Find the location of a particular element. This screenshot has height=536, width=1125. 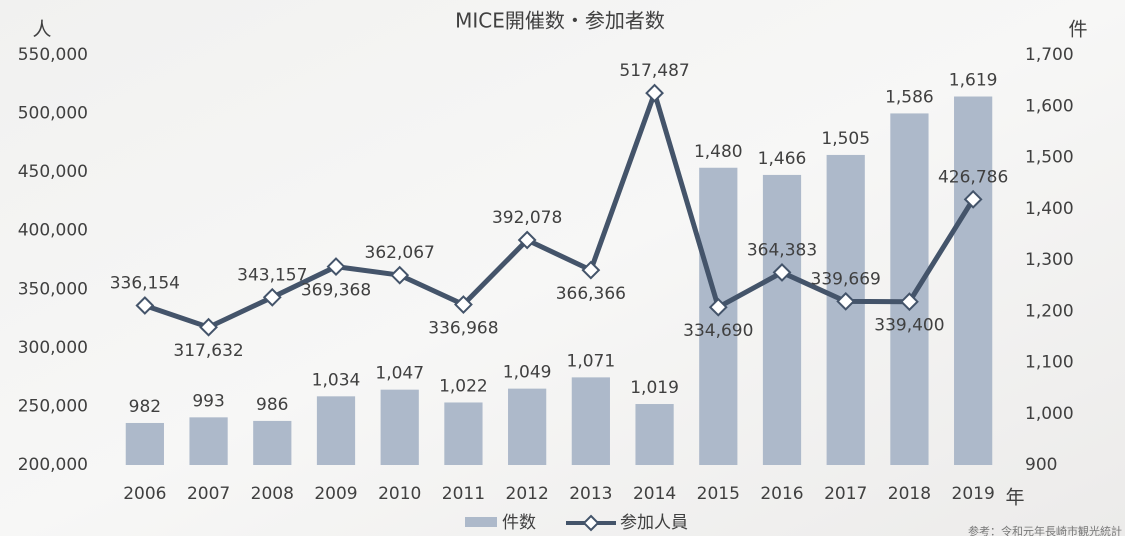

y2-tick-label: 1,600 is located at coordinates (1049, 106).